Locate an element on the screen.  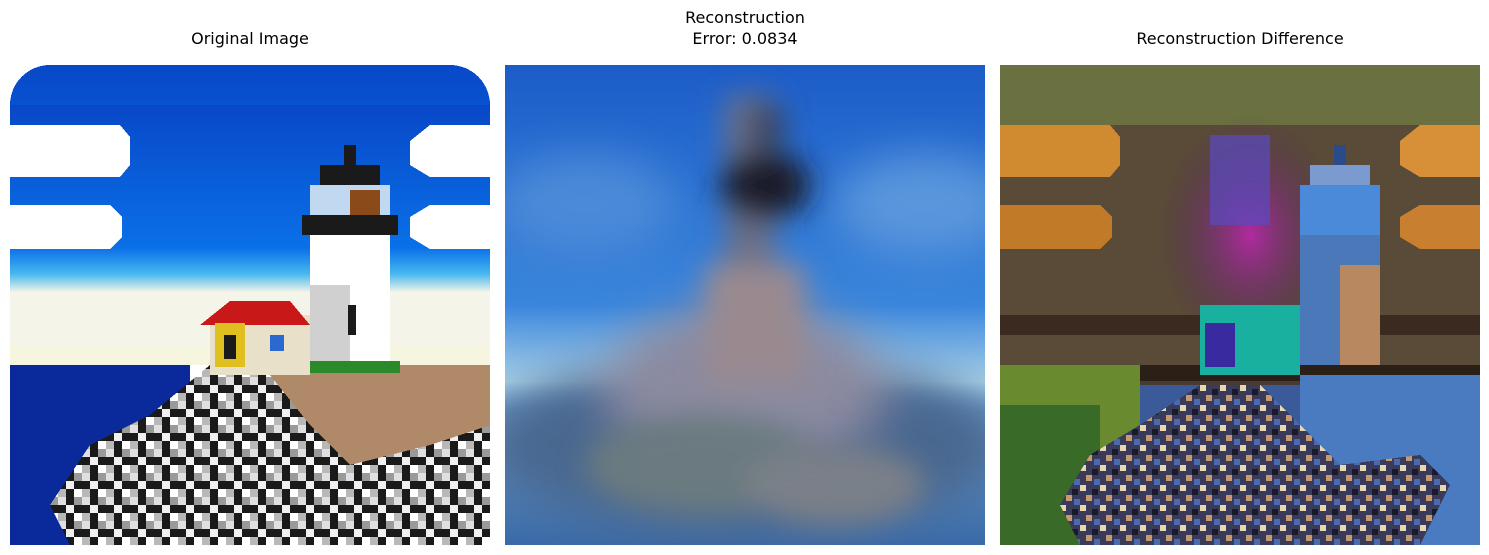
panel-title-reconstruction: Reconstruction Error: 0.0834 is located at coordinates (745, 28).